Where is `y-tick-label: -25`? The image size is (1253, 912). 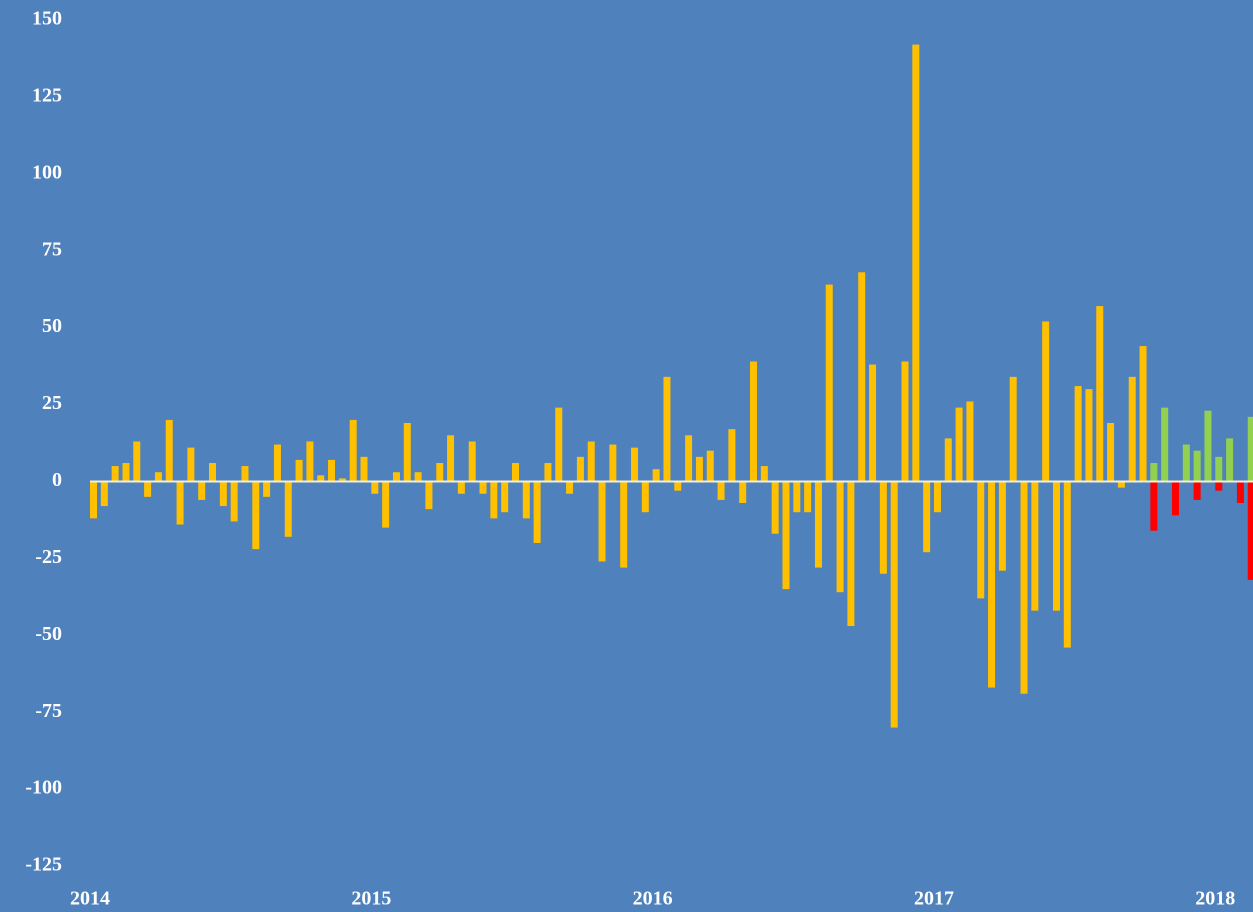
y-tick-label: -25 is located at coordinates (48, 557).